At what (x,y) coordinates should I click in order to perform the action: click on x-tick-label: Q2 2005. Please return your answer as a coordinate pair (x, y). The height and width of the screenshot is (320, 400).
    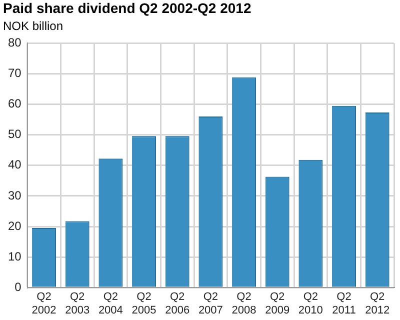
    Looking at the image, I should click on (144, 303).